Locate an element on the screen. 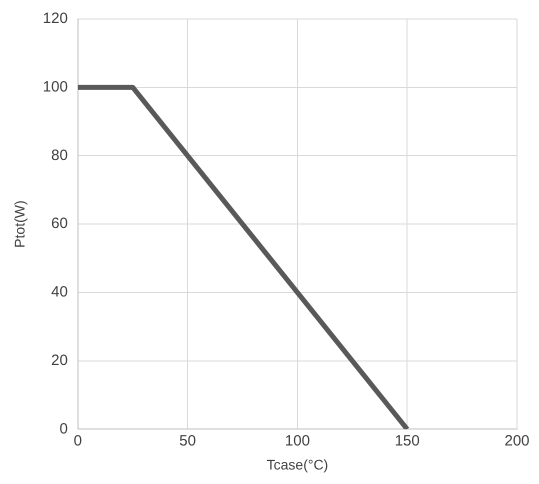 This screenshot has width=539, height=484. y-tick-label: 40 is located at coordinates (59, 292).